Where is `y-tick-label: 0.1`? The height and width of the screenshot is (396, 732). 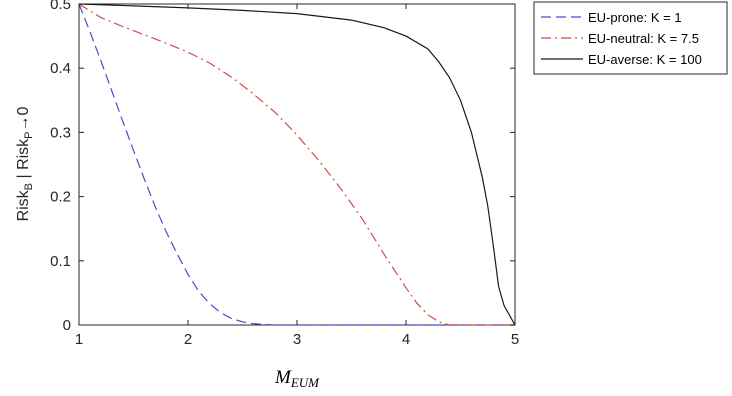
y-tick-label: 0.1 is located at coordinates (60, 261).